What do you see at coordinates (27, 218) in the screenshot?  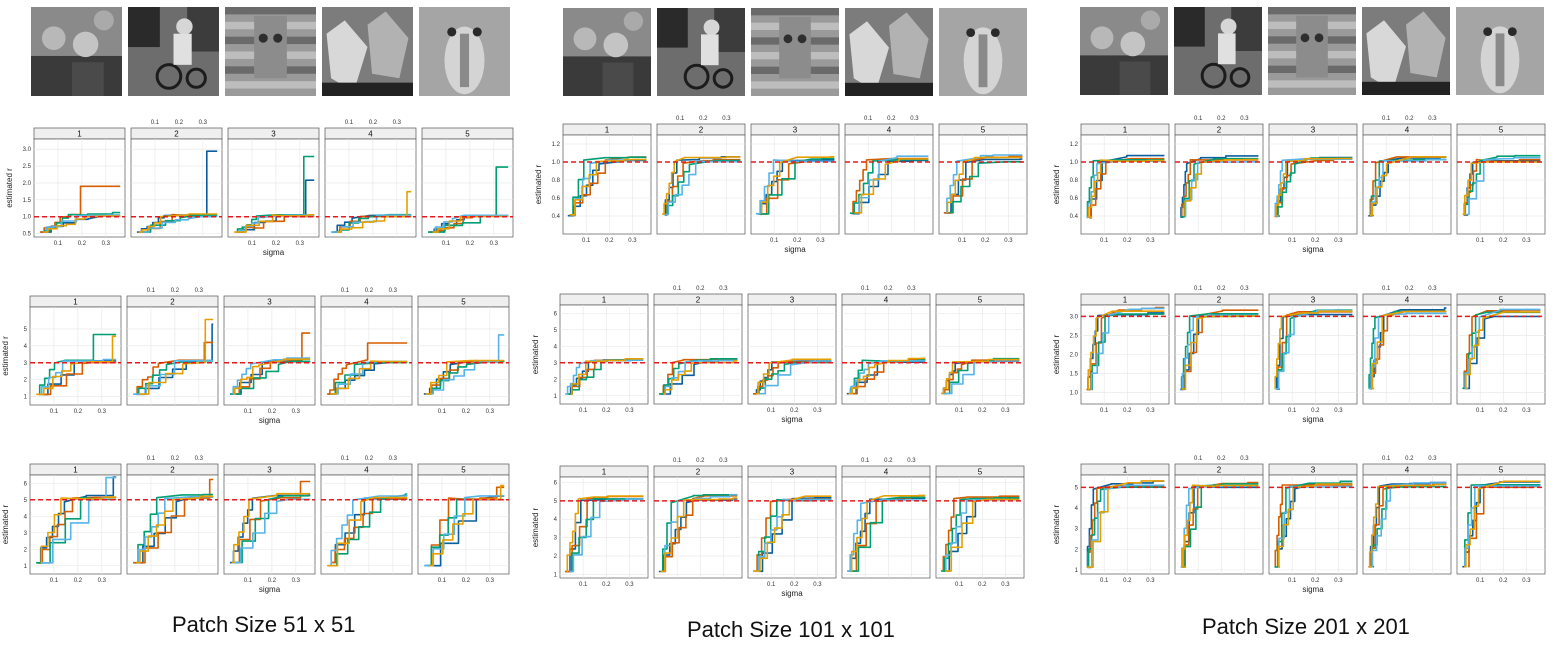 I see `y-tick-label: 1.0` at bounding box center [27, 218].